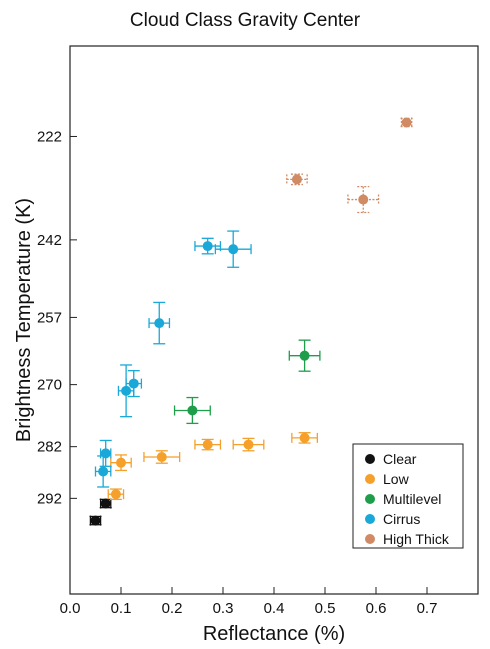 This screenshot has width=490, height=649. Describe the element at coordinates (401, 519) in the screenshot. I see `legend-label: Cirrus` at that location.